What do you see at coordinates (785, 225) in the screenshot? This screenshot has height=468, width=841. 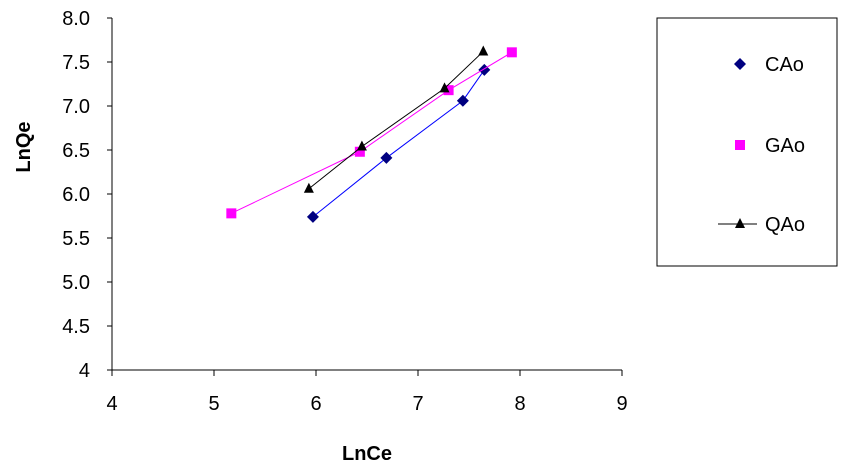 I see `legend-label: QAo` at bounding box center [785, 225].